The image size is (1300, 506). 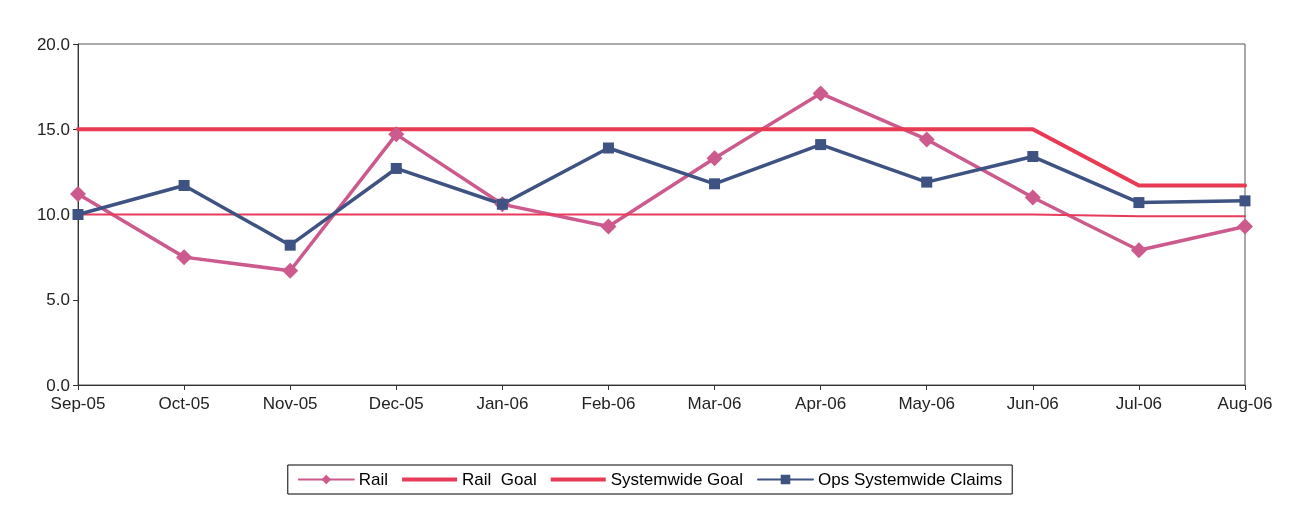 What do you see at coordinates (1245, 403) in the screenshot?
I see `x-tick-label: Aug-06` at bounding box center [1245, 403].